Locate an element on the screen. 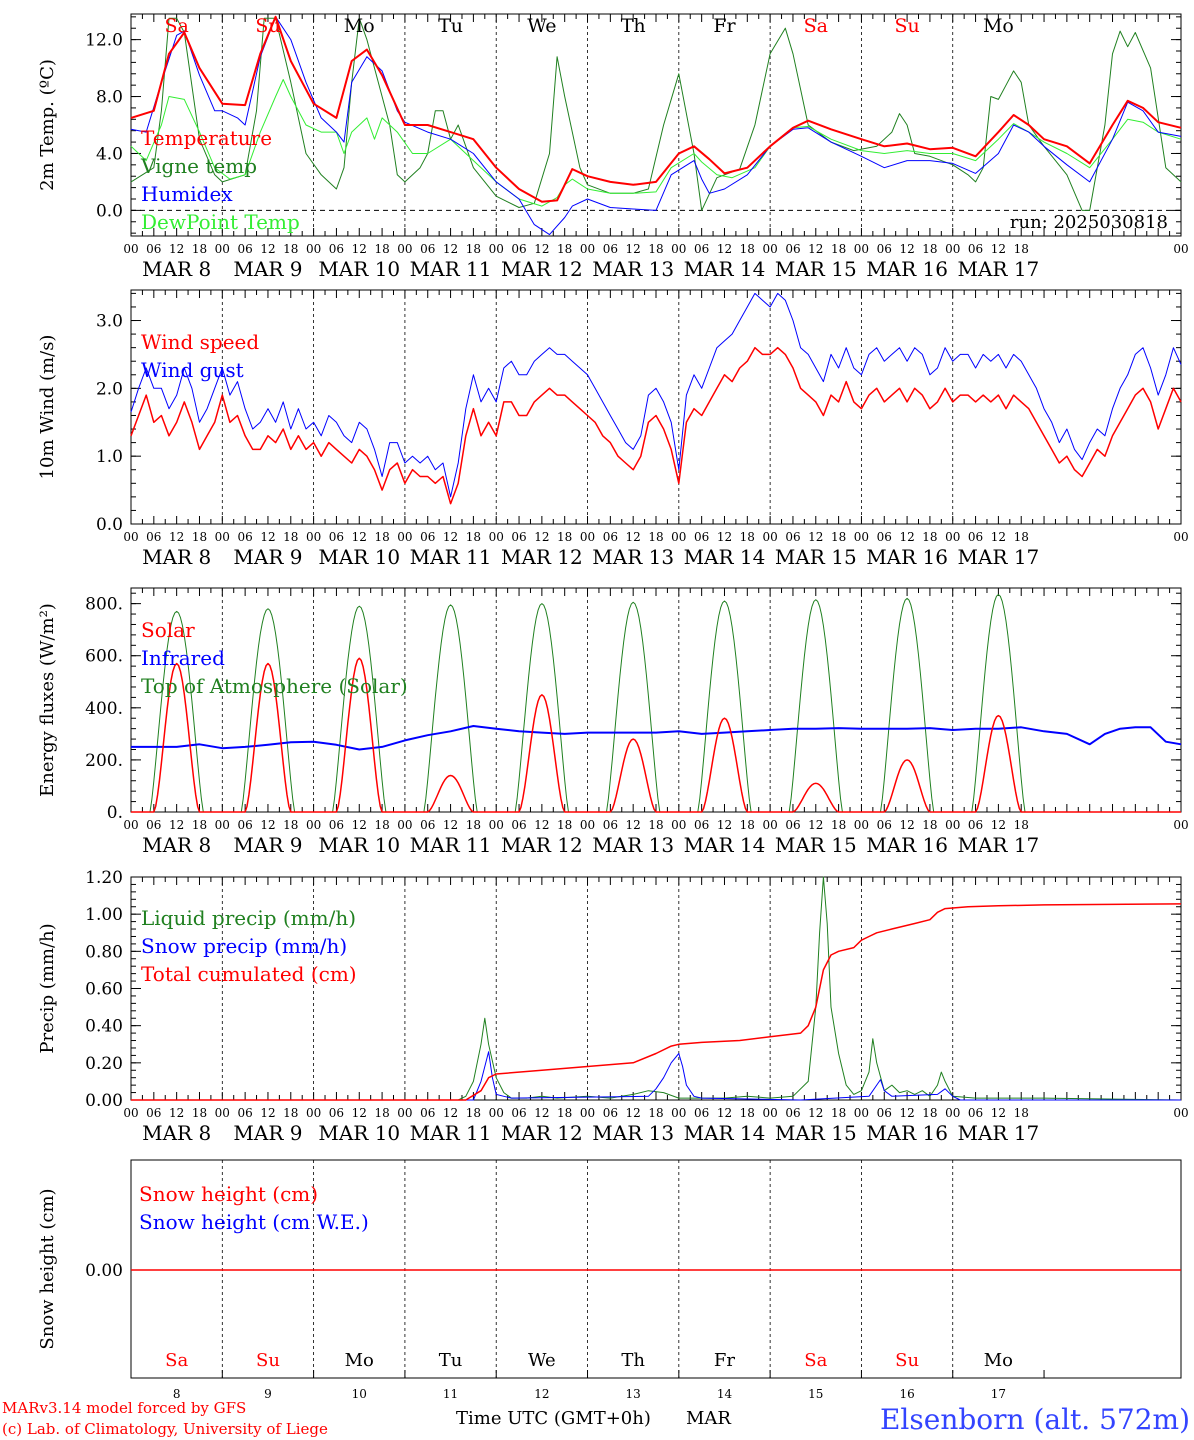  series-line-snow-precip is located at coordinates (656, 1076).